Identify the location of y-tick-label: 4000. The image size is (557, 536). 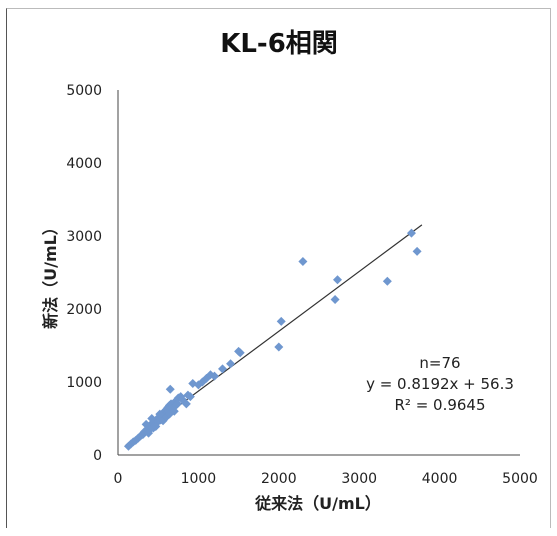
(84, 164).